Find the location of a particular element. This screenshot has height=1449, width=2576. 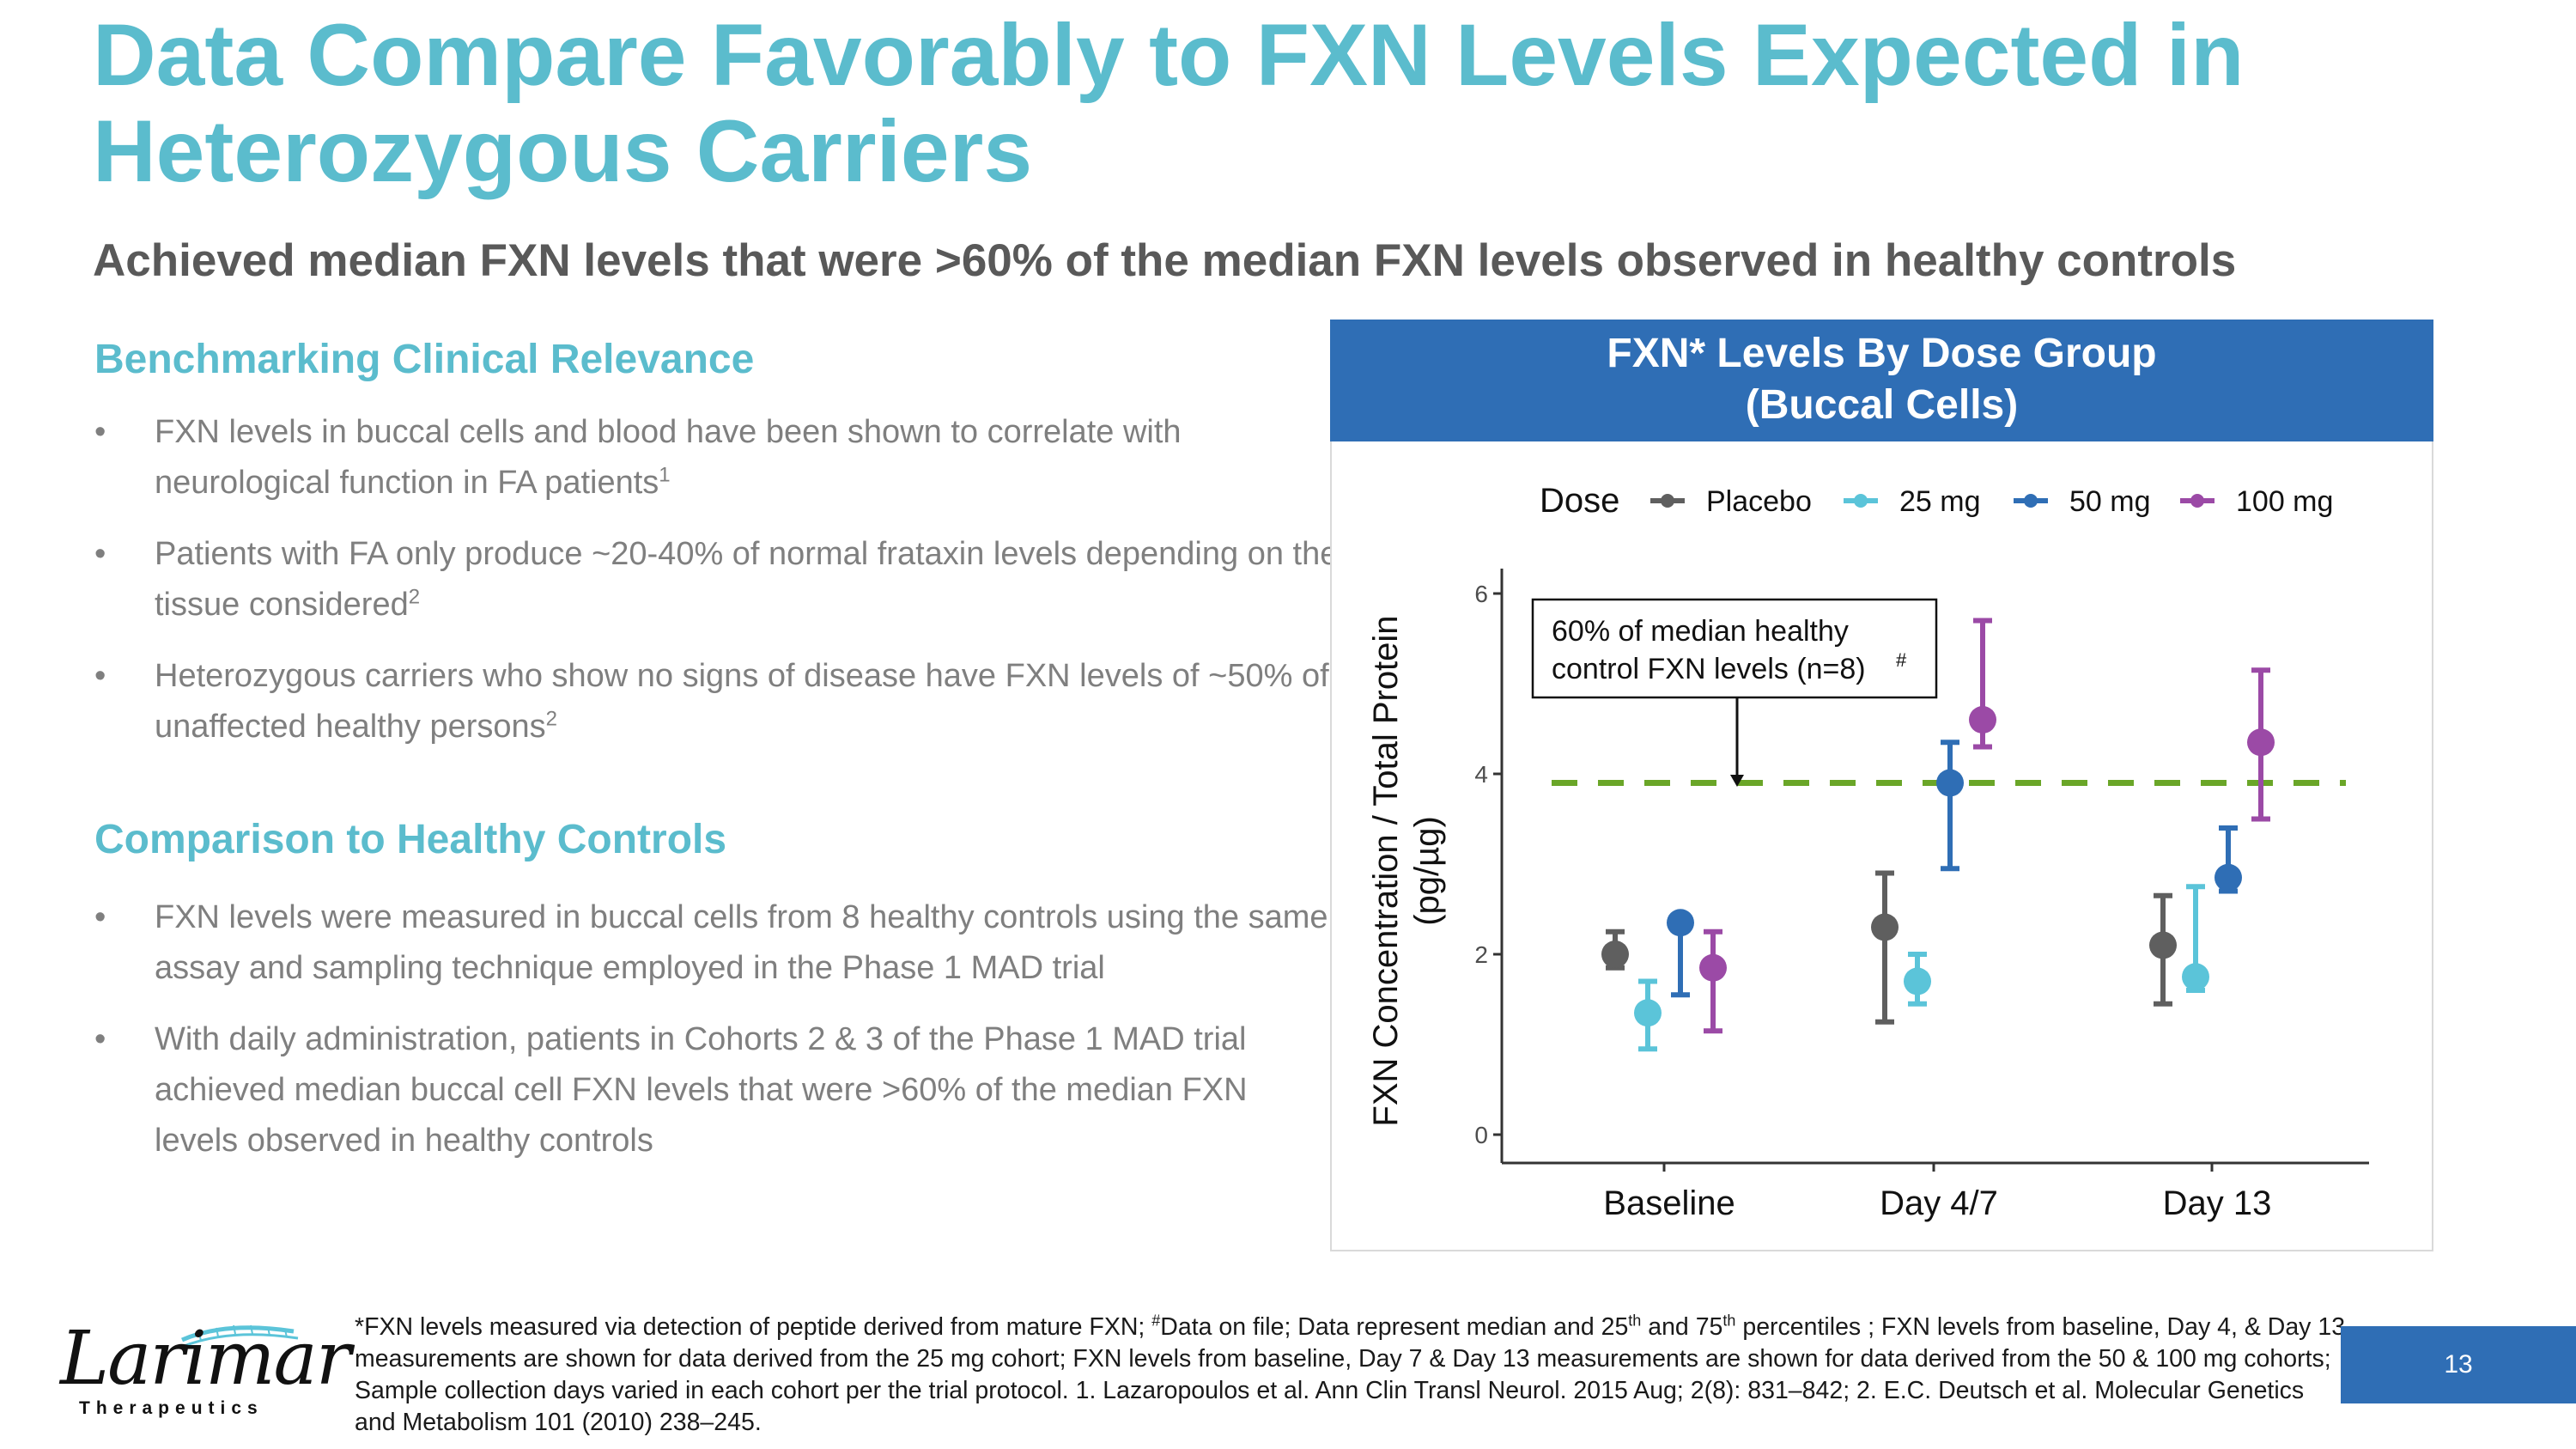

logo-wordmark: Larimar is located at coordinates (206, 1359).